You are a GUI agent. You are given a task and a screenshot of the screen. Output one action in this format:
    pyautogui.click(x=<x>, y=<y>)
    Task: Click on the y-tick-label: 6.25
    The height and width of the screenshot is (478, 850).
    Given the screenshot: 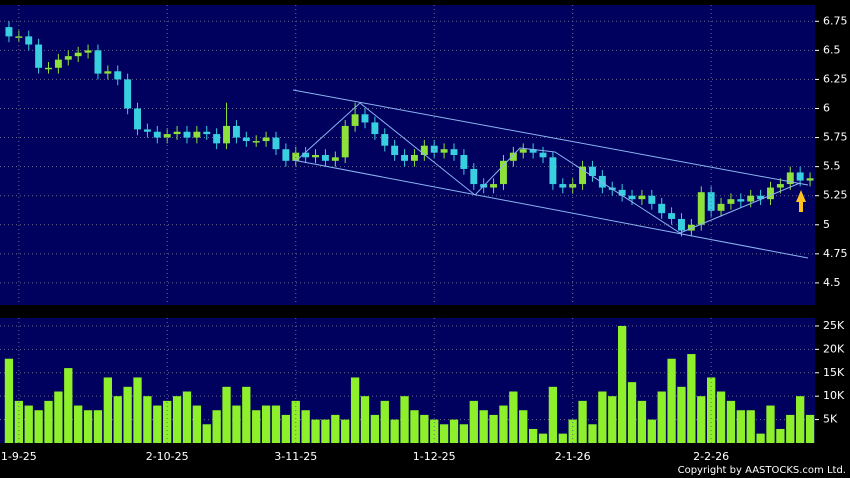 What is the action you would take?
    pyautogui.click(x=835, y=78)
    